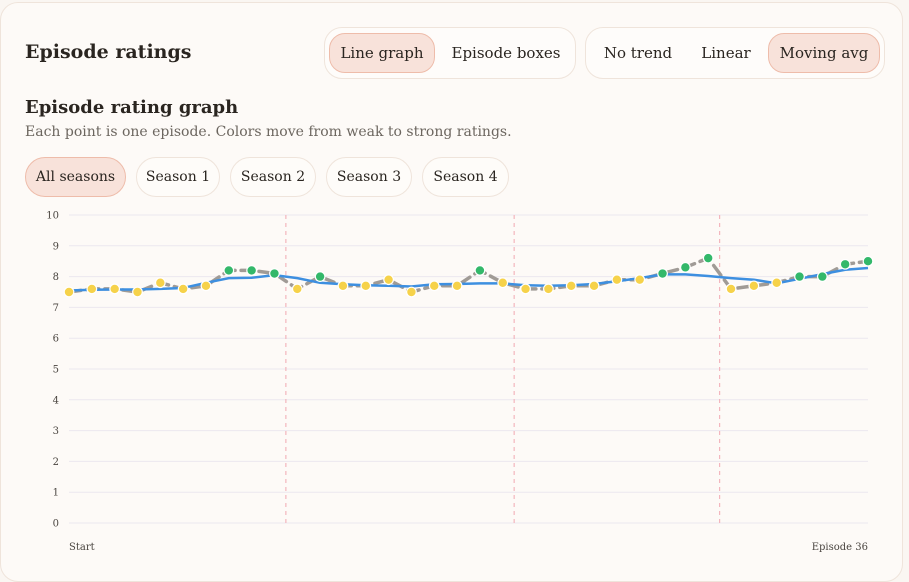  I want to click on y-tick-label: 1, so click(56, 493).